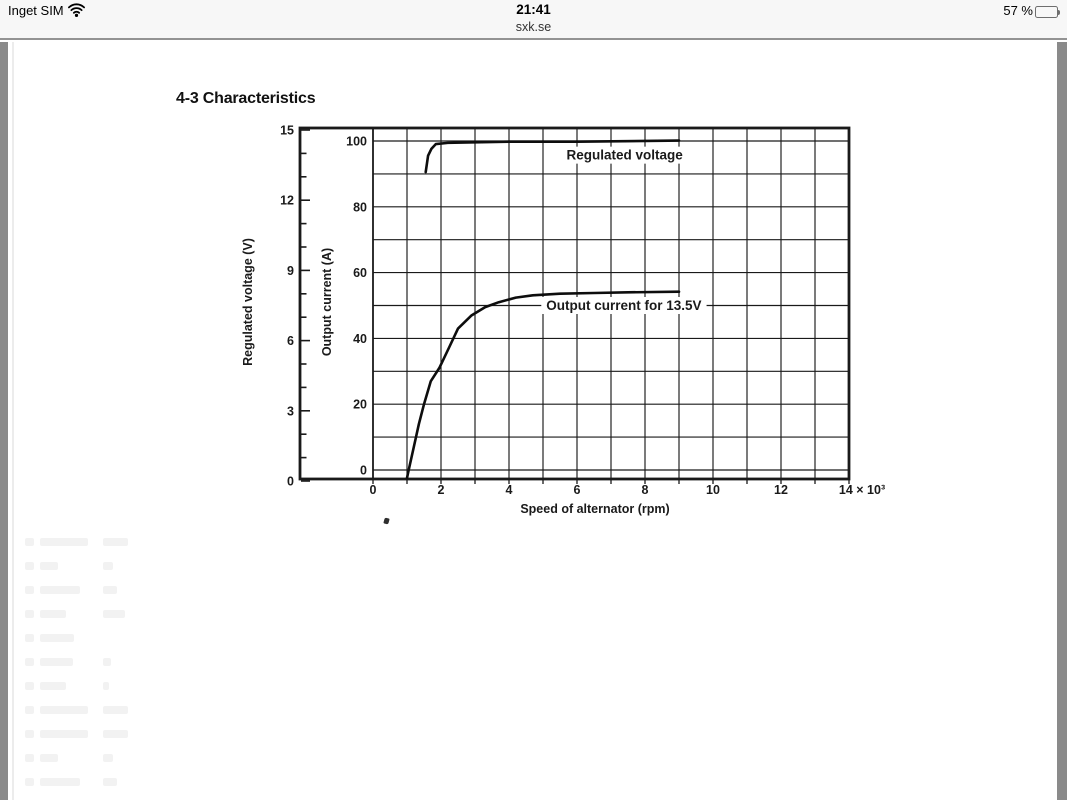 The width and height of the screenshot is (1067, 800). Describe the element at coordinates (509, 490) in the screenshot. I see `tick-label: 4` at that location.